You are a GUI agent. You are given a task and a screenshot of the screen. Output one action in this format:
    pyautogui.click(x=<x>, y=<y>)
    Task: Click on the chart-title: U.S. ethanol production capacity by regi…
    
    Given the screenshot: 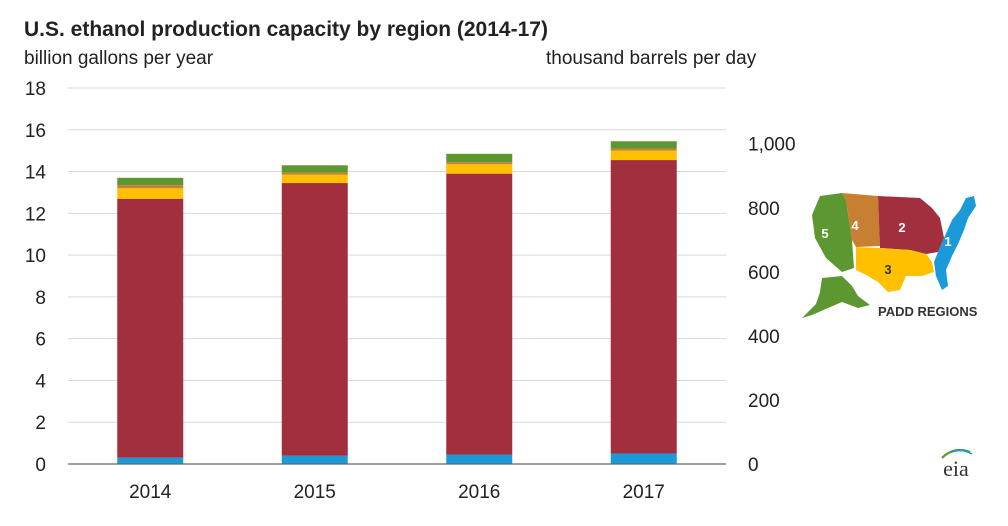 What is the action you would take?
    pyautogui.click(x=286, y=29)
    